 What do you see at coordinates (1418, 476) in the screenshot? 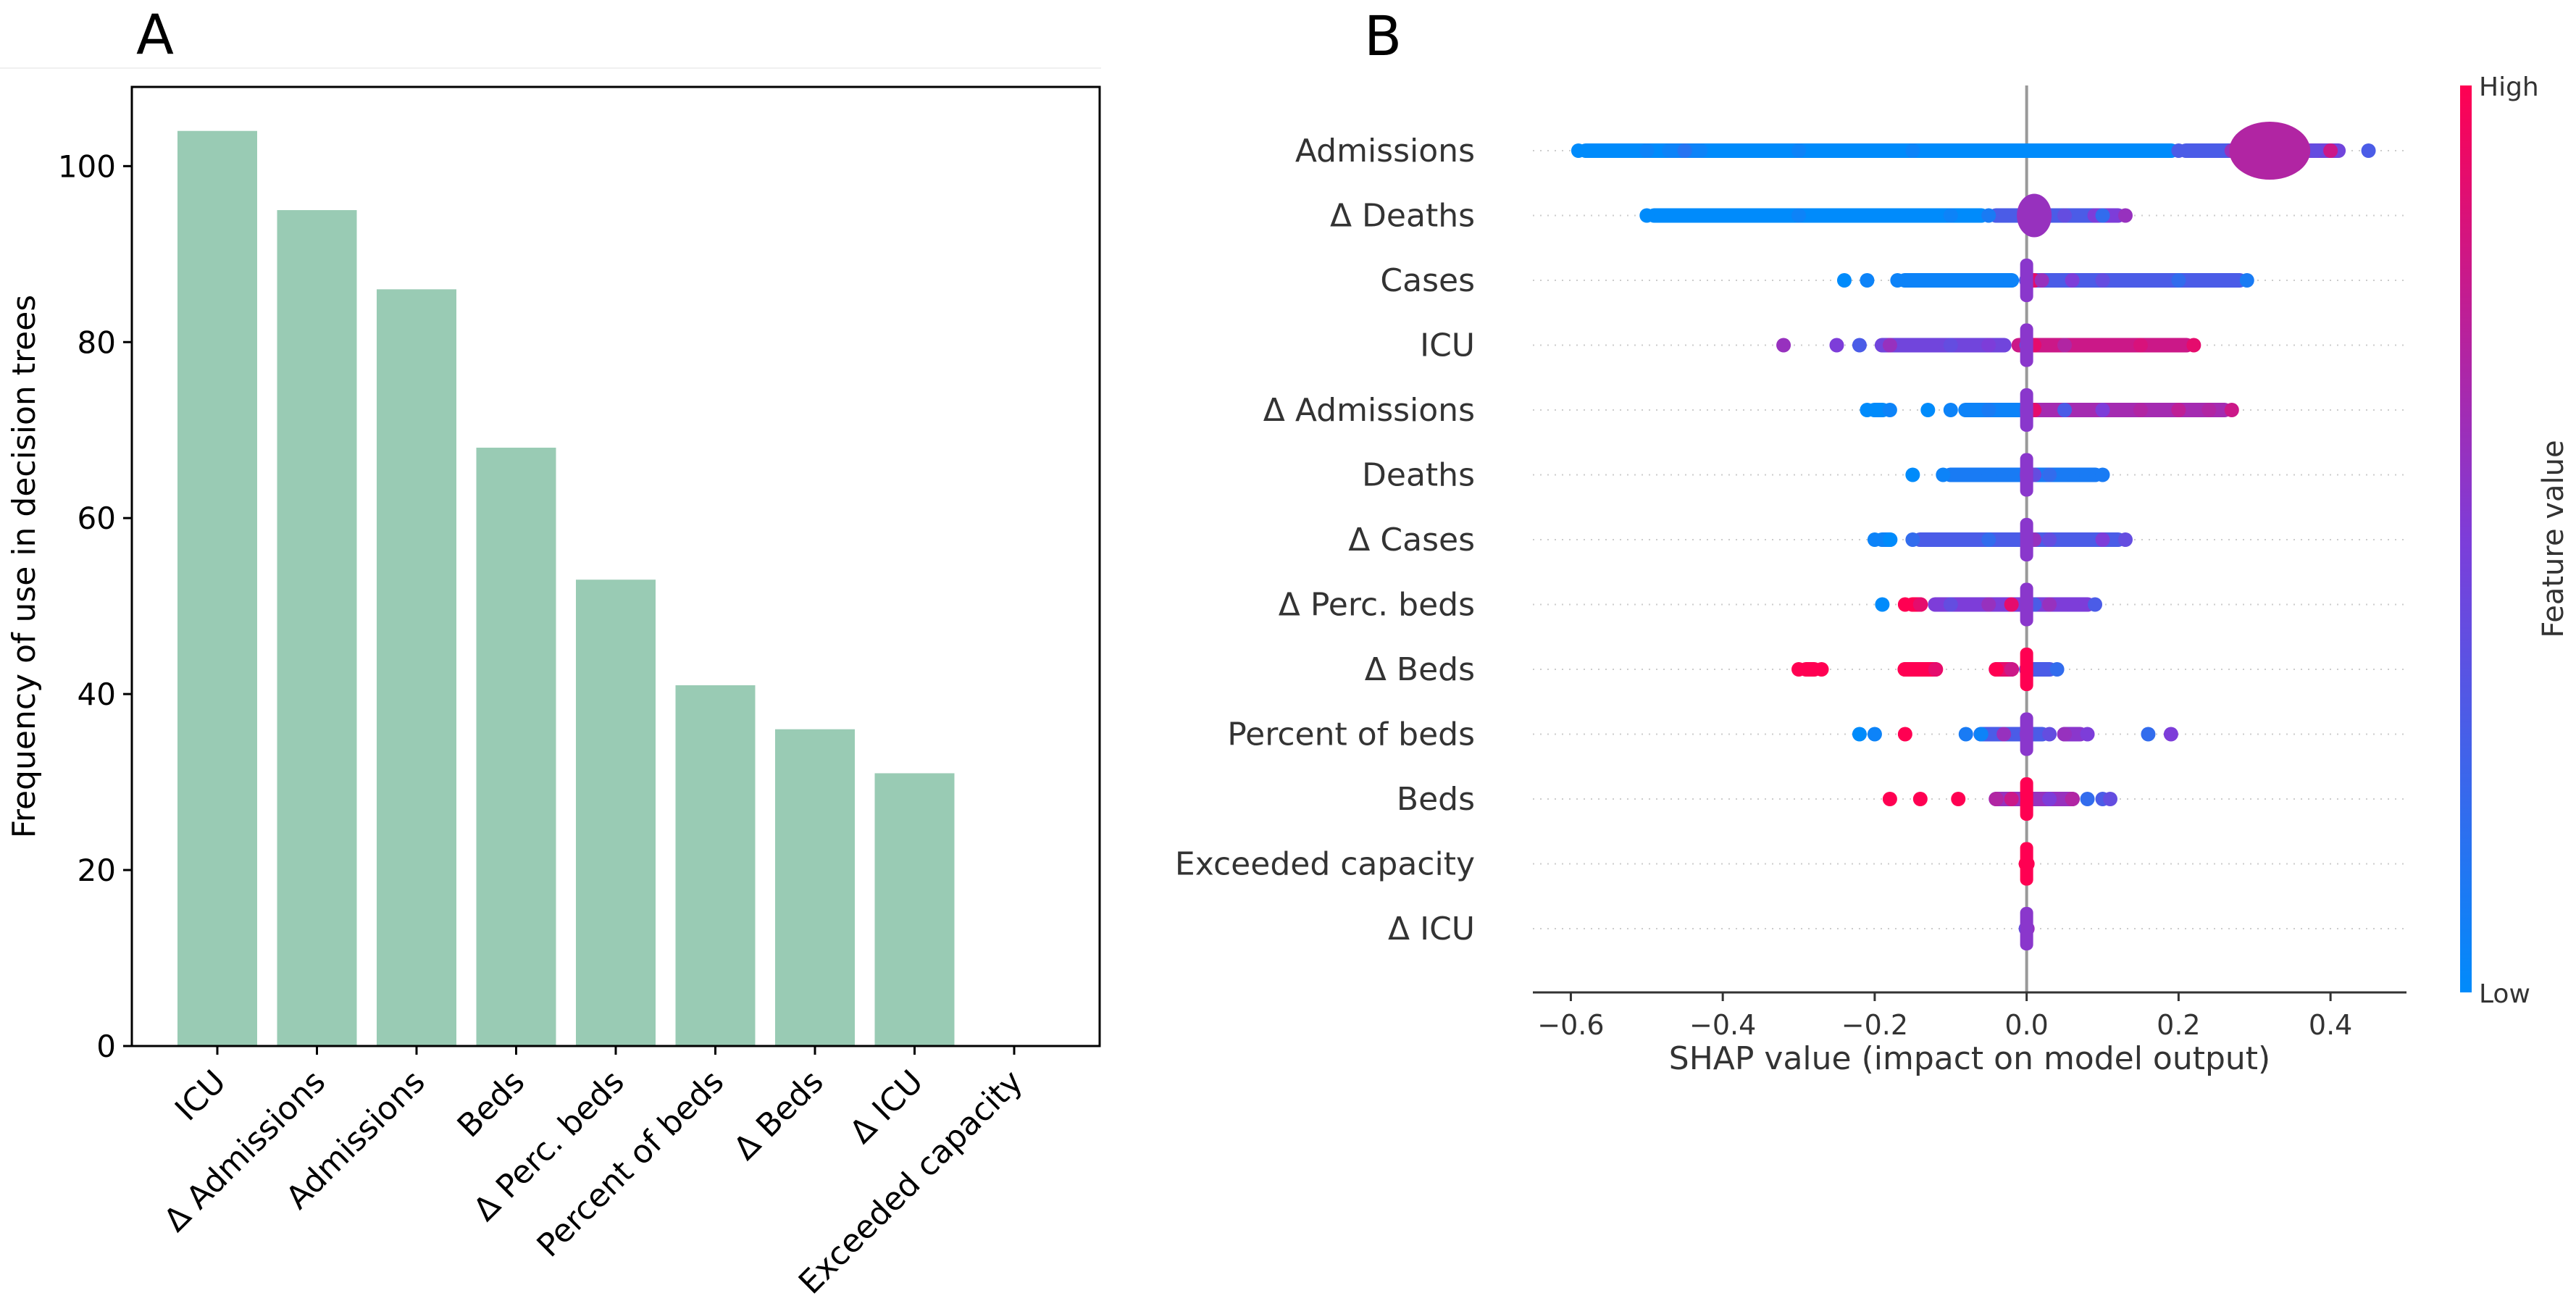
I see `feature-label-deaths: Deaths` at bounding box center [1418, 476].